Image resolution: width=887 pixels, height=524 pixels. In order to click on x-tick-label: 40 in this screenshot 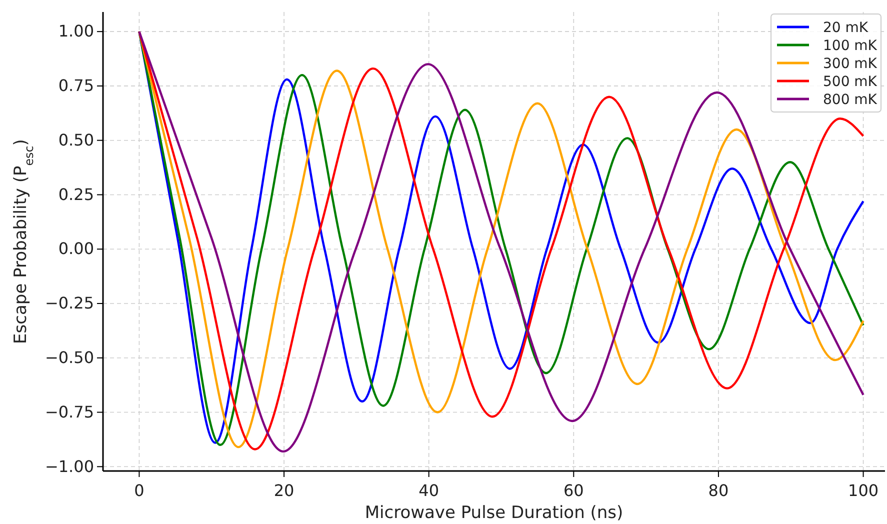, I will do `click(429, 490)`.